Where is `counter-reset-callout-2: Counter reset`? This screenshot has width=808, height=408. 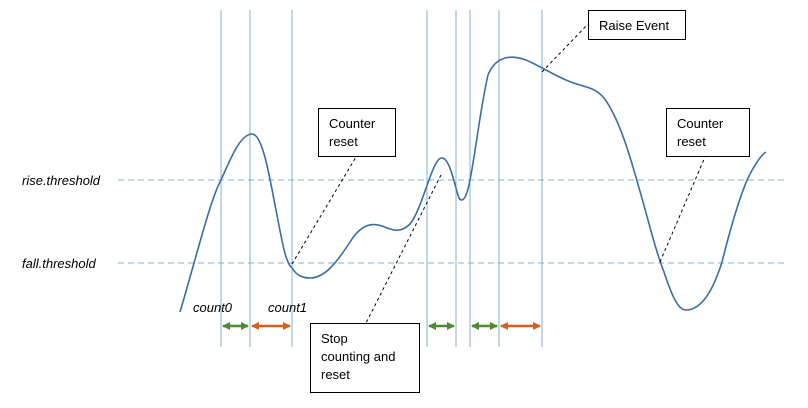 counter-reset-callout-2: Counter reset is located at coordinates (708, 132).